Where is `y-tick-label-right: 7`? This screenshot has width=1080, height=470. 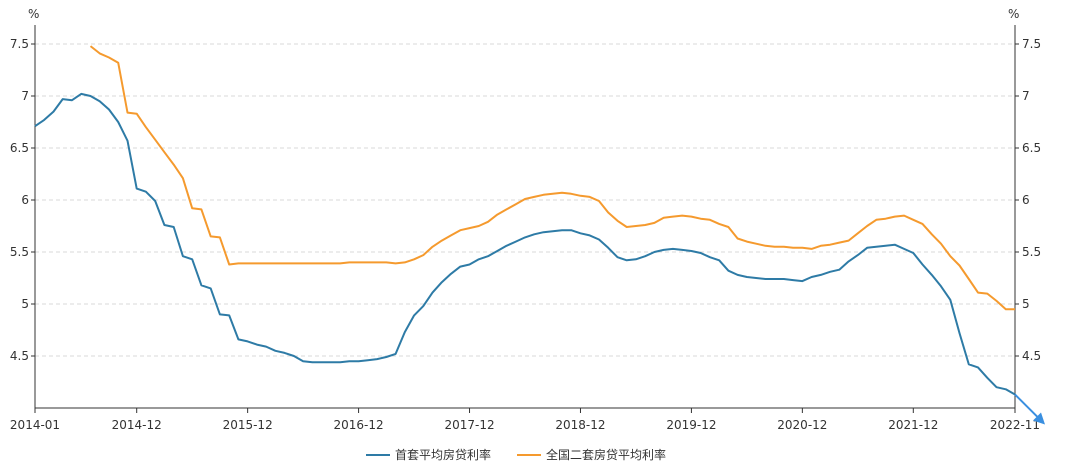 y-tick-label-right: 7 is located at coordinates (1026, 96).